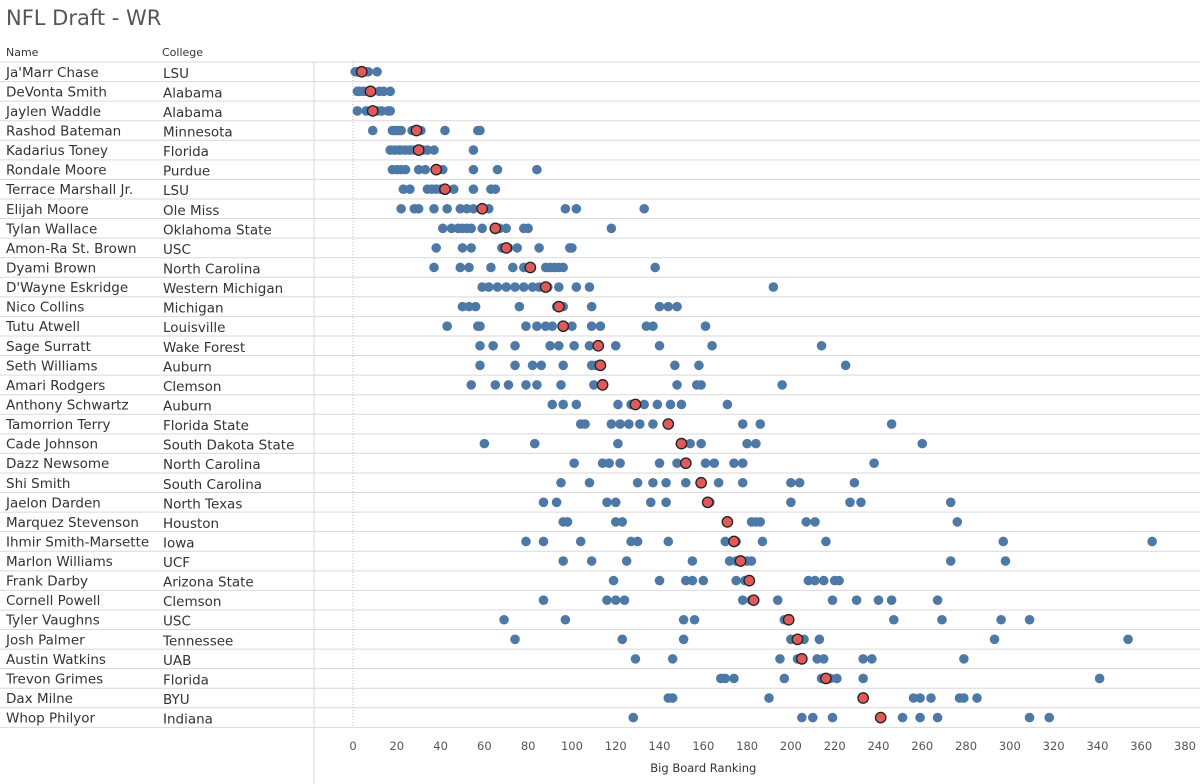 The image size is (1200, 784). Describe the element at coordinates (71, 249) in the screenshot. I see `player-name: Amon-Ra St. Brown` at that location.